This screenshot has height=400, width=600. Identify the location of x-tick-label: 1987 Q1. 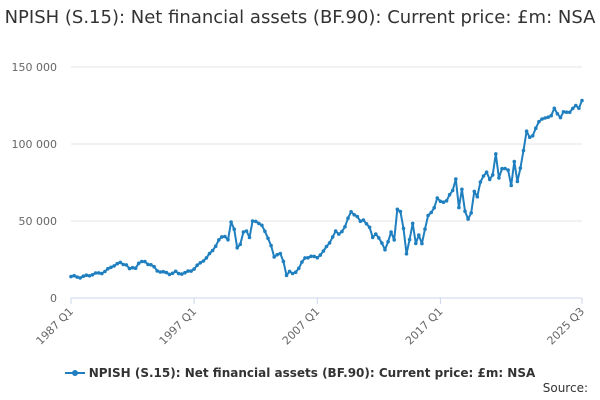
(55, 326).